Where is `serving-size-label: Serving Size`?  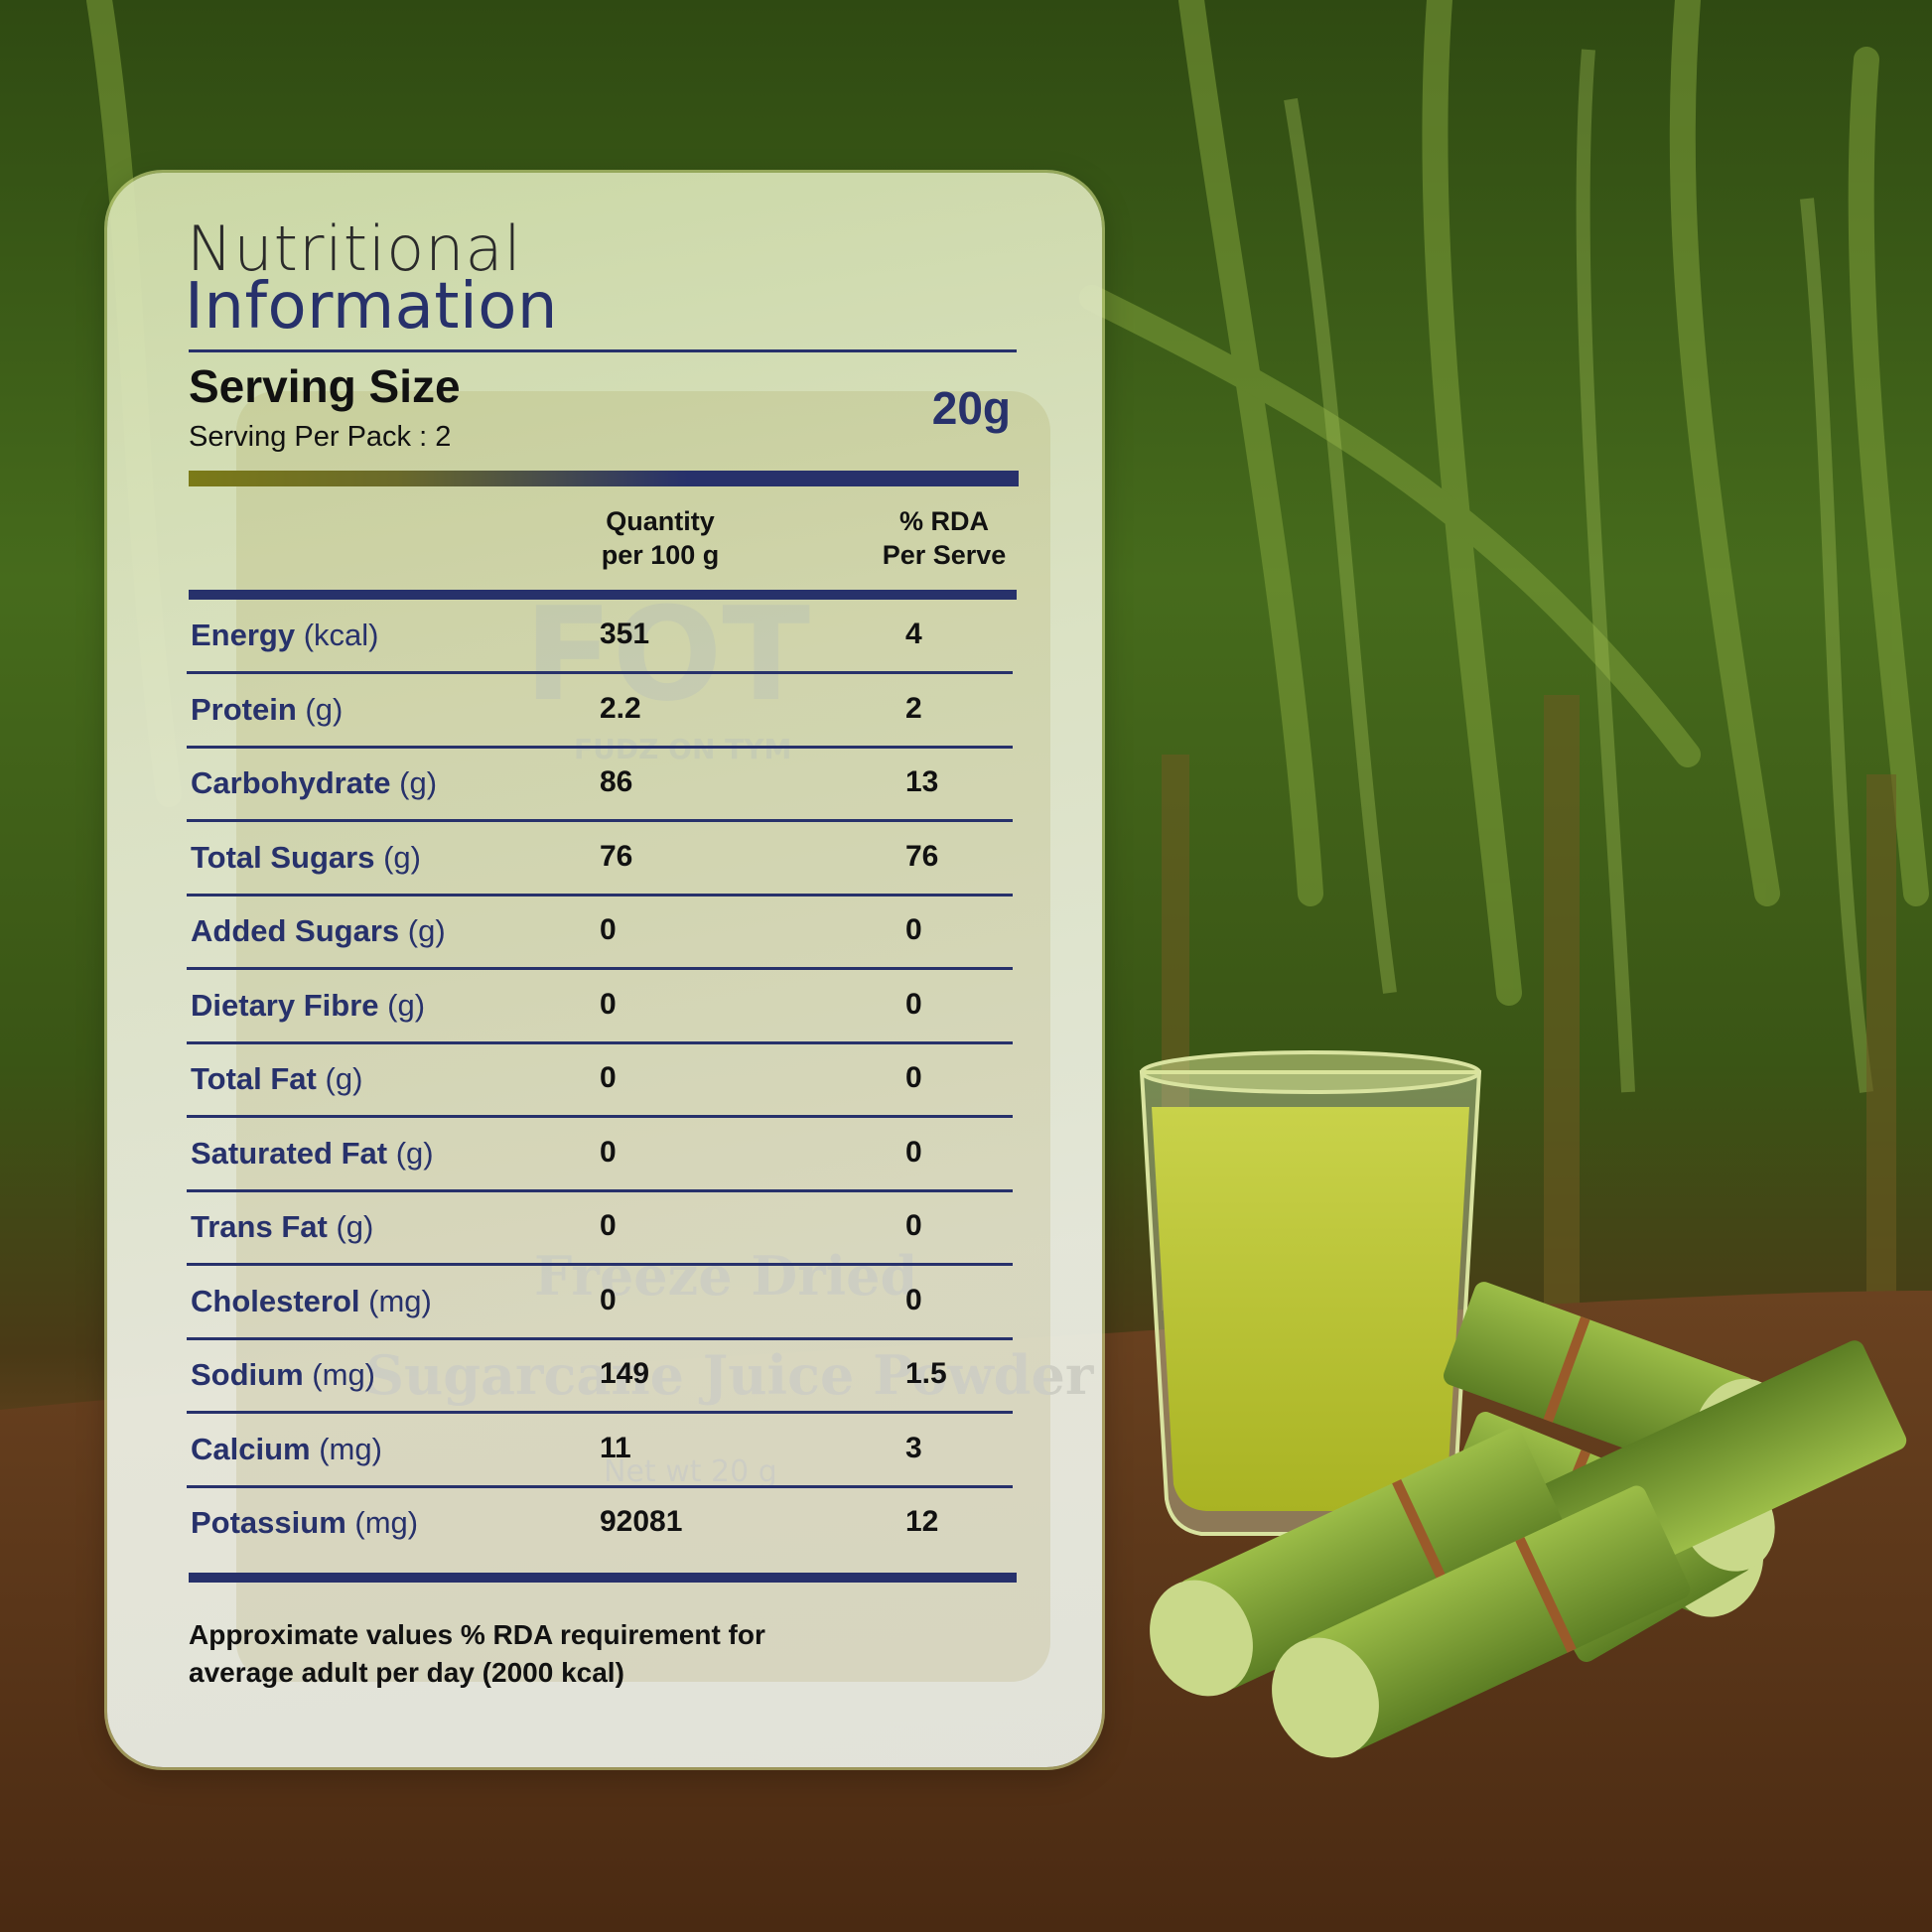
serving-size-label: Serving Size is located at coordinates (325, 386).